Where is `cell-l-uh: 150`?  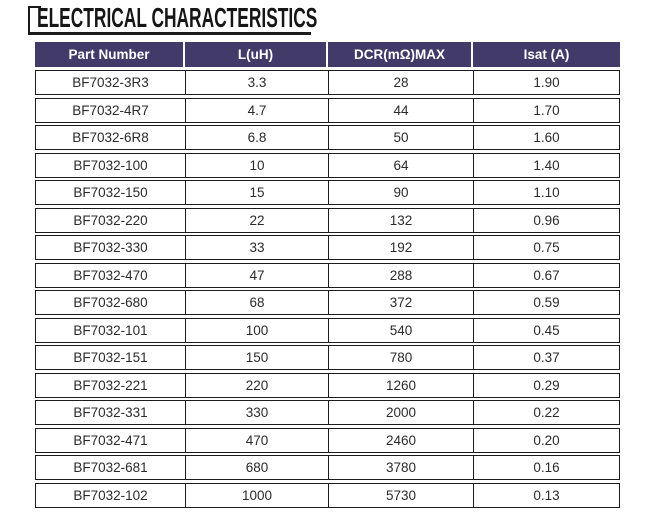
cell-l-uh: 150 is located at coordinates (257, 357).